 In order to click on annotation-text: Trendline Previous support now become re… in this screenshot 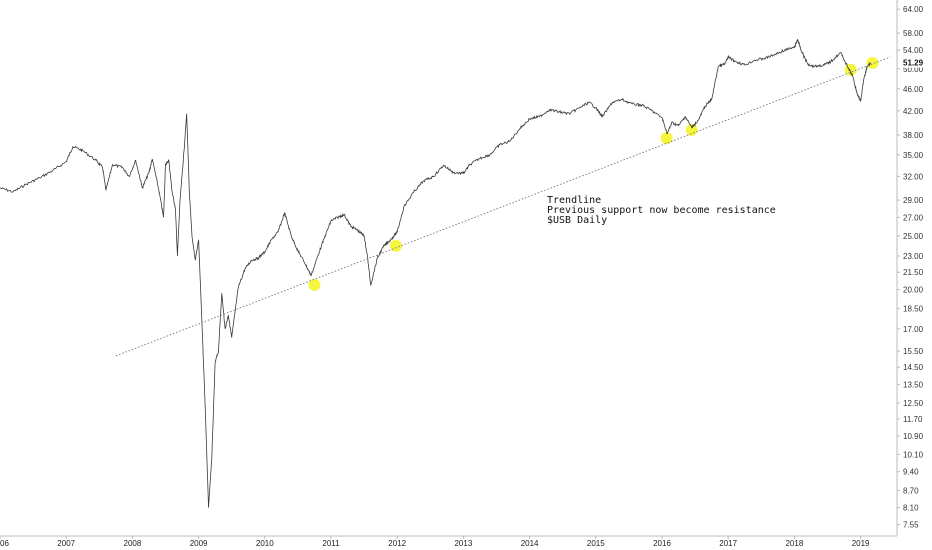, I will do `click(661, 210)`.